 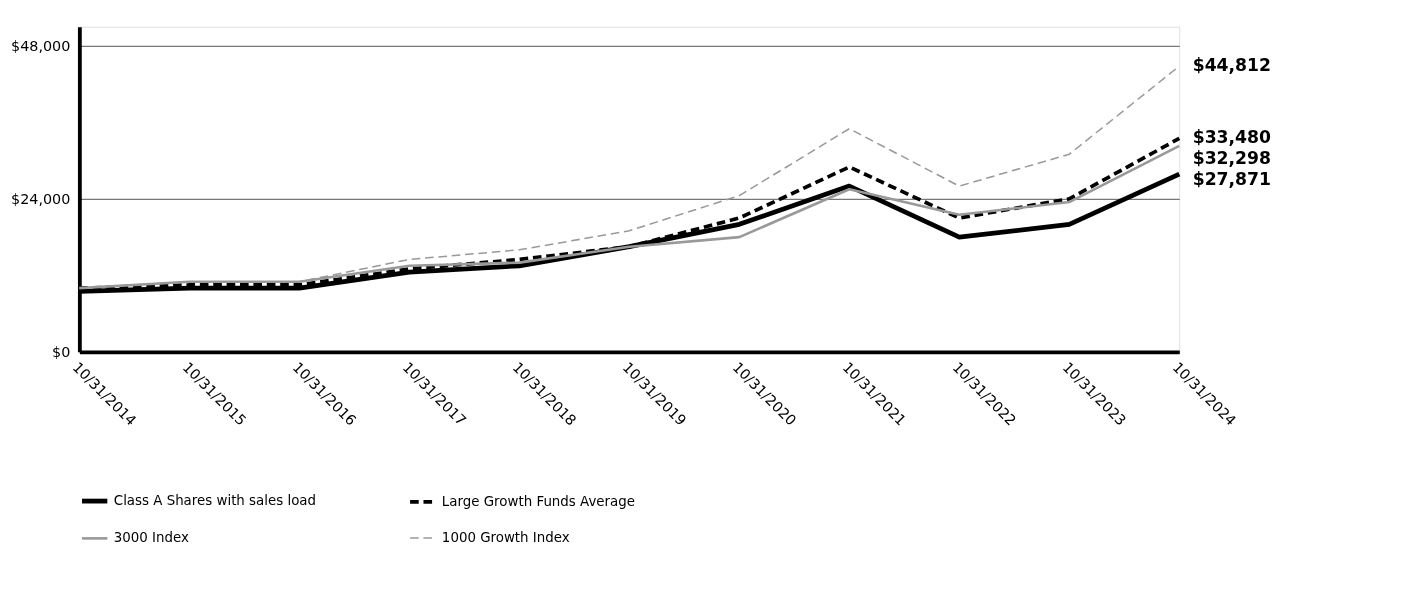 What do you see at coordinates (538, 501) in the screenshot?
I see `legend-label: Large Growth Funds Average` at bounding box center [538, 501].